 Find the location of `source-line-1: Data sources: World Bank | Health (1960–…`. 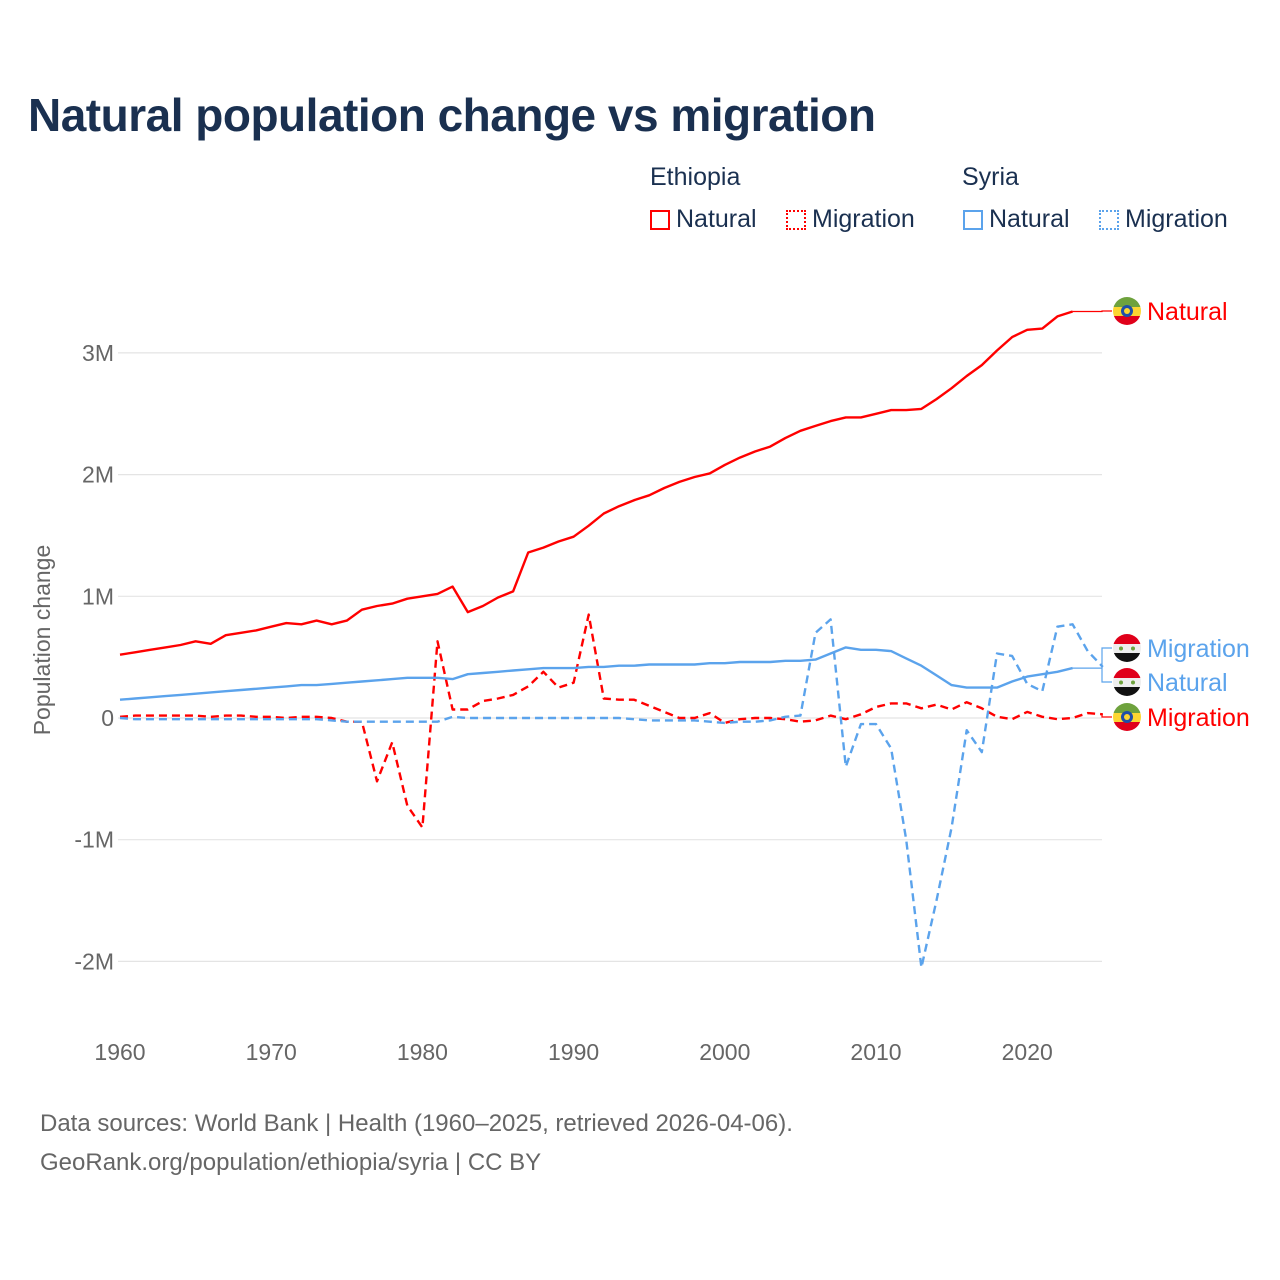

source-line-1: Data sources: World Bank | Health (1960–… is located at coordinates (416, 1123).